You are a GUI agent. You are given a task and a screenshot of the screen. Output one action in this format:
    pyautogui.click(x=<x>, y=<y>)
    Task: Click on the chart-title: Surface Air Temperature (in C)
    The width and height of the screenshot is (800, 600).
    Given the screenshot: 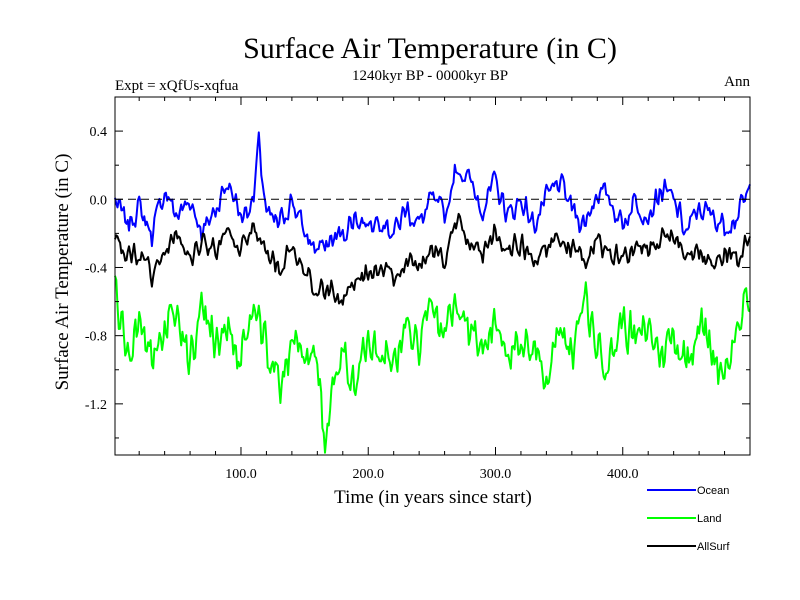 What is the action you would take?
    pyautogui.click(x=430, y=48)
    